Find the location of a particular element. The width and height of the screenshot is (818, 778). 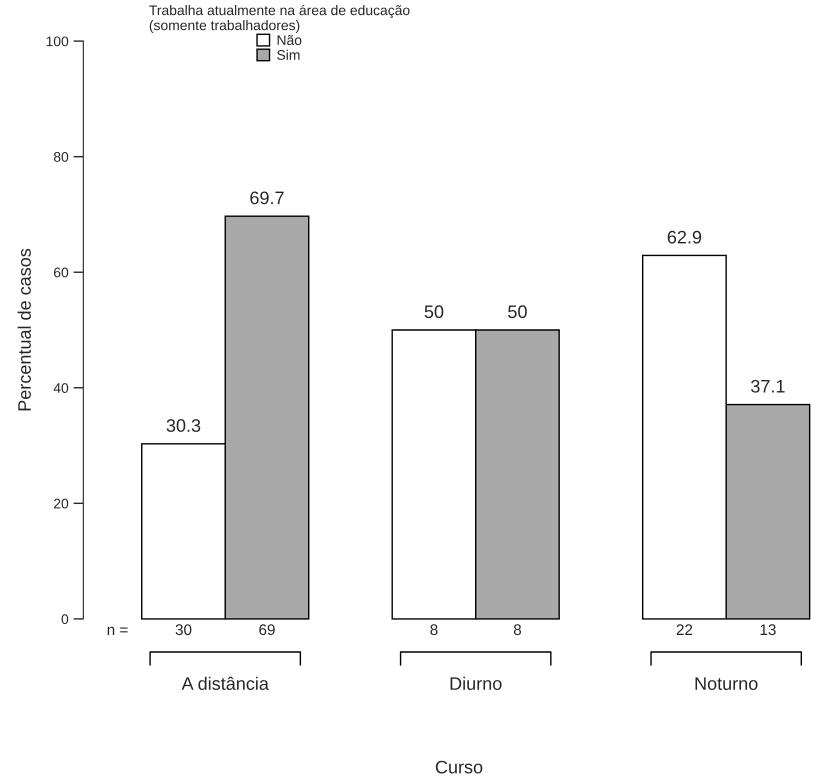

y-tick-label: 60 is located at coordinates (61, 273).